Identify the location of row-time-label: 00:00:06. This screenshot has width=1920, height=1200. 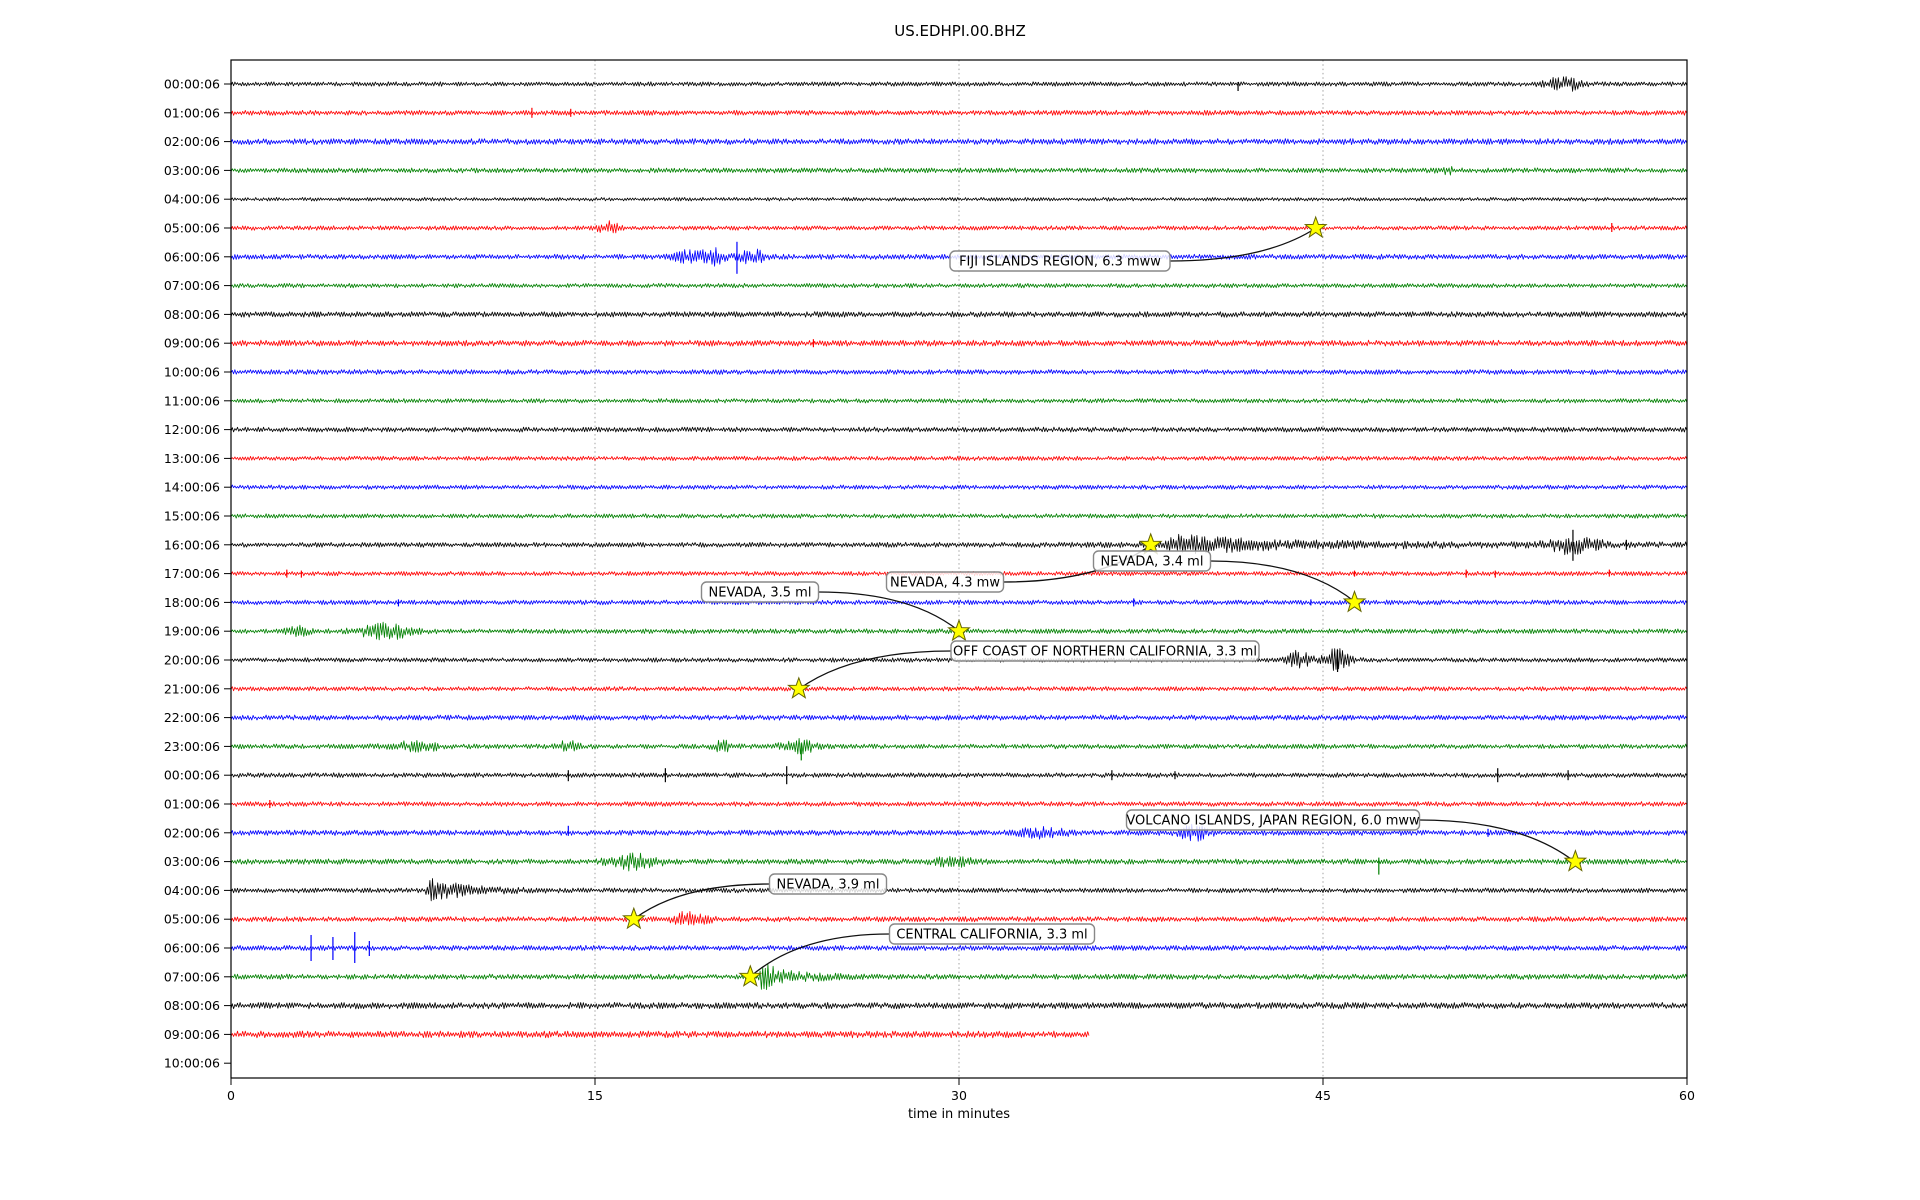
(192, 84).